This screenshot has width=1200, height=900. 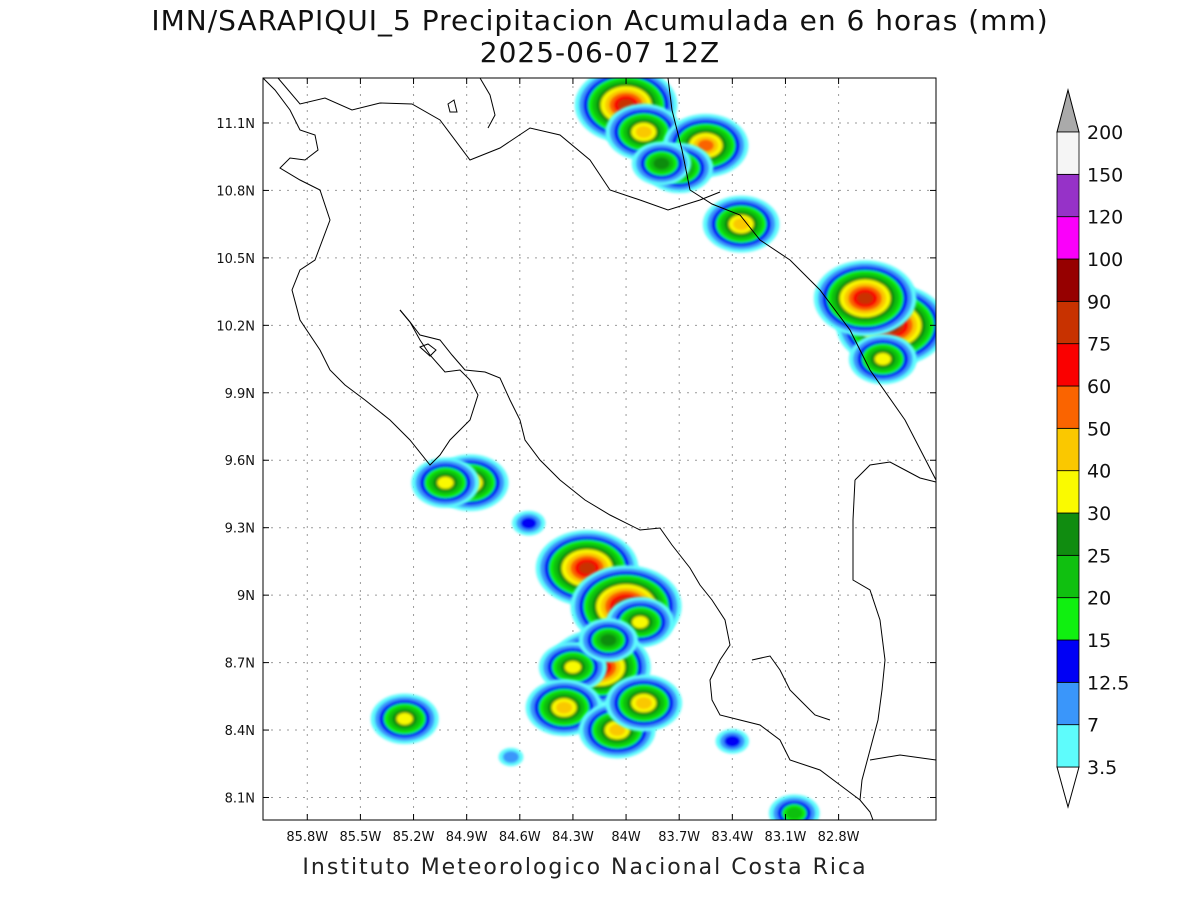 I want to click on colorbar-label: 15, so click(x=1099, y=641).